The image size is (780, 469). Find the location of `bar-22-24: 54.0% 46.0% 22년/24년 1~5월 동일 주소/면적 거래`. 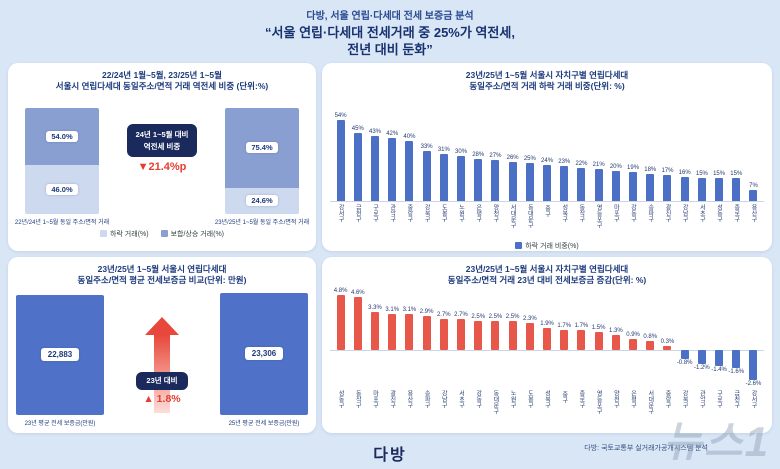

bar-22-24: 54.0% 46.0% 22년/24년 1~5월 동일 주소/면적 거래 is located at coordinates (62, 166).